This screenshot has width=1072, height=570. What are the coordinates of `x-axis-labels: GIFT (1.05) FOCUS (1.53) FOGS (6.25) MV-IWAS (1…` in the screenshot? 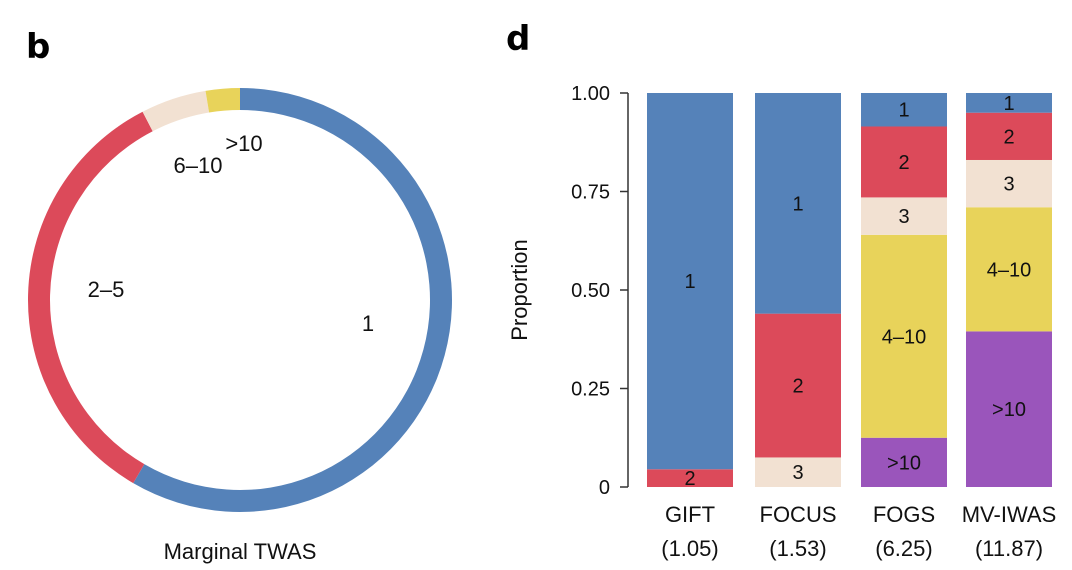 It's located at (858, 531).